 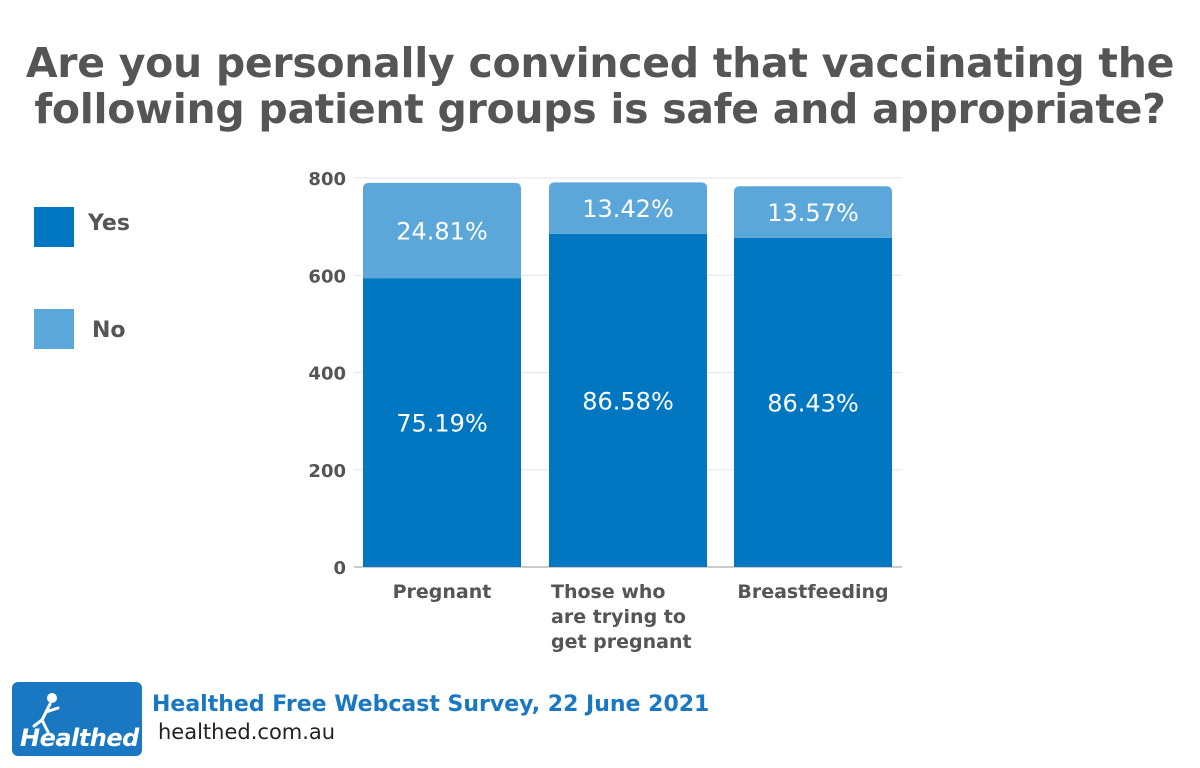 What do you see at coordinates (339, 568) in the screenshot?
I see `y-tick-label-0: 0` at bounding box center [339, 568].